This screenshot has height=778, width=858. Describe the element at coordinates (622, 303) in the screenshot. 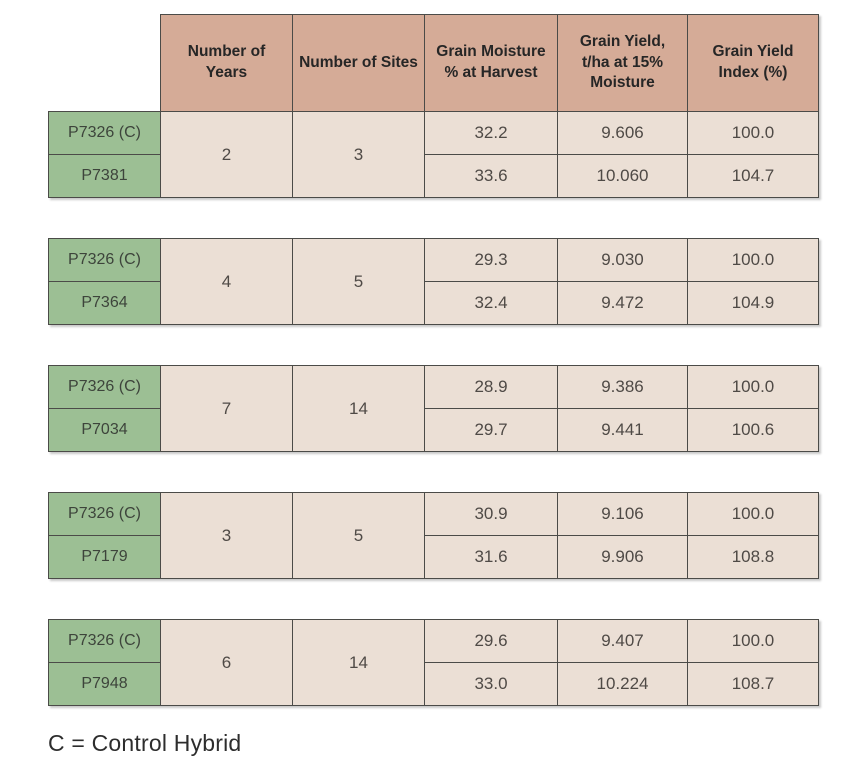

I see `yield-value: 9.472` at that location.